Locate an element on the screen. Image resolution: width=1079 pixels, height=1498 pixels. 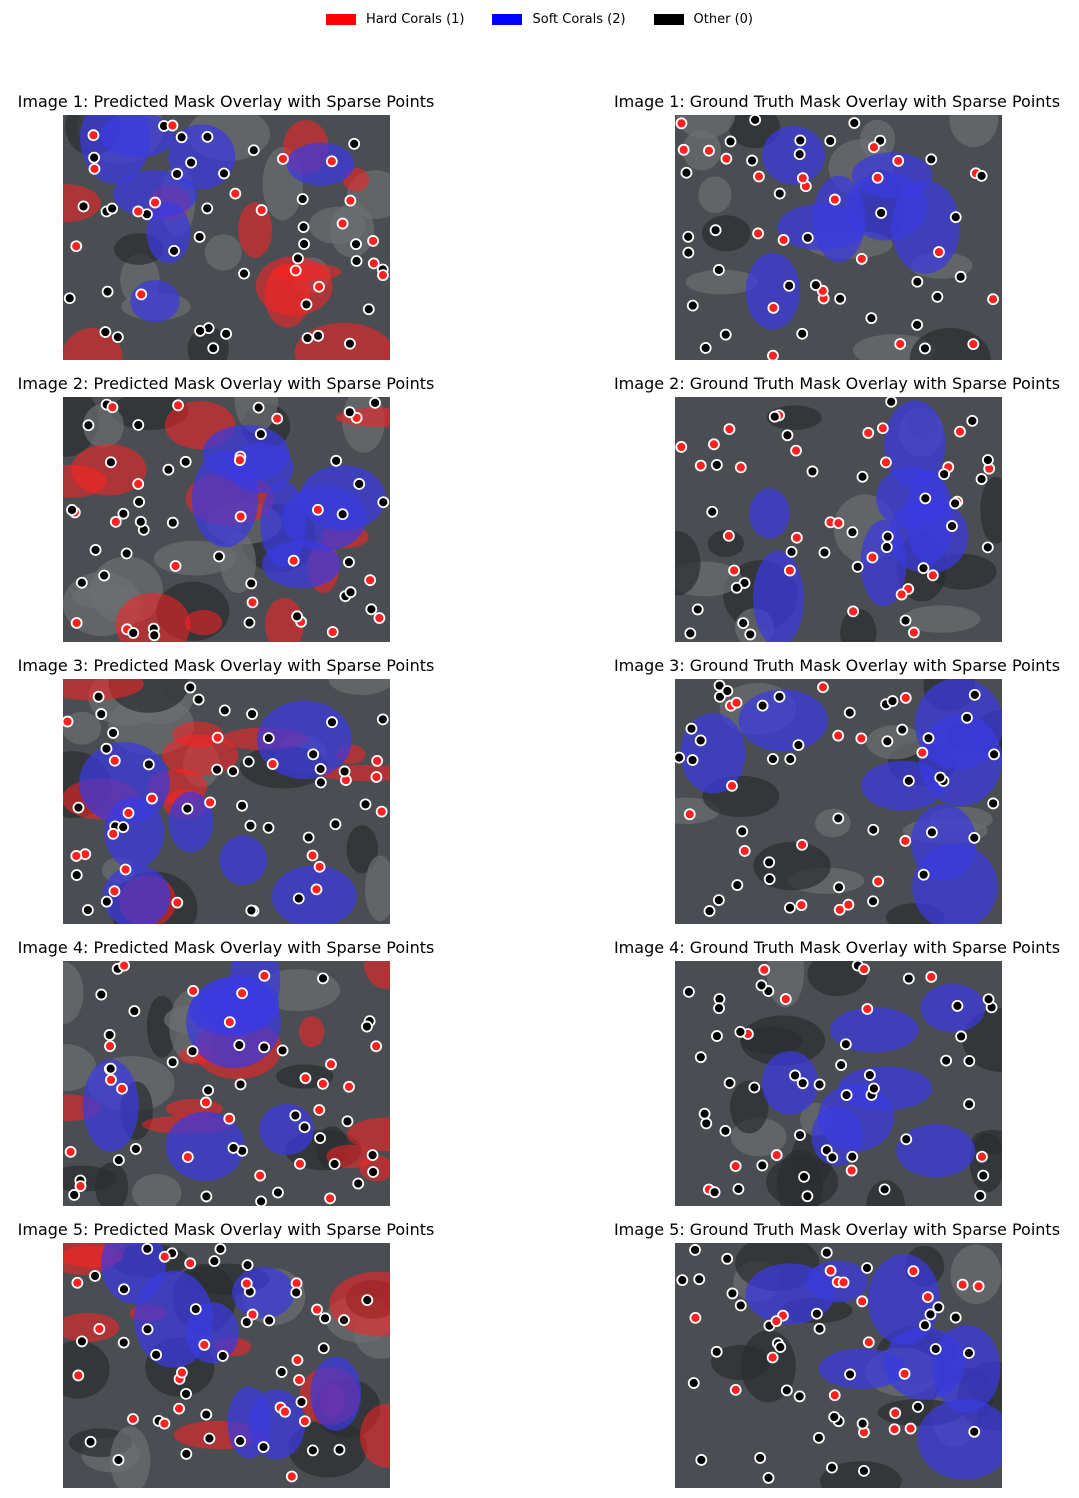
hard-coral-mask is located at coordinates (311, 1032).